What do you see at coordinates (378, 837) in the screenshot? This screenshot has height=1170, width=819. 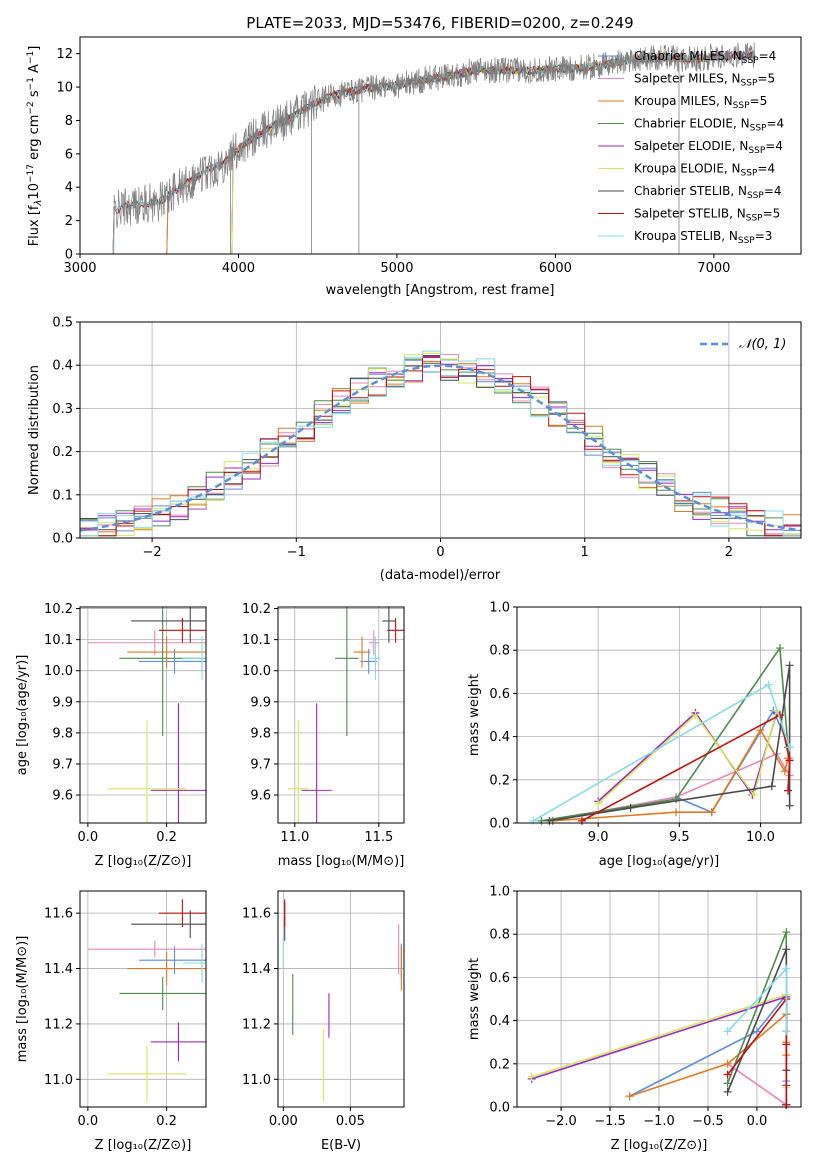 I see `x-tick-label: 11.5` at bounding box center [378, 837].